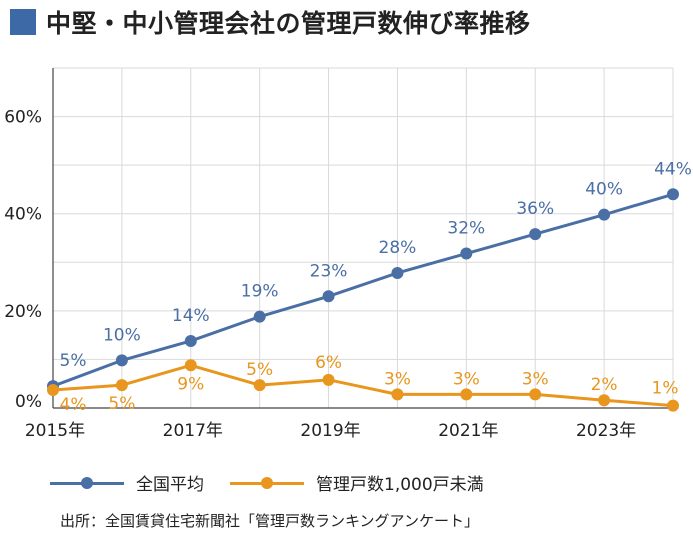 This screenshot has height=534, width=693. Describe the element at coordinates (330, 431) in the screenshot. I see `x-tick-label: 2019年` at that location.